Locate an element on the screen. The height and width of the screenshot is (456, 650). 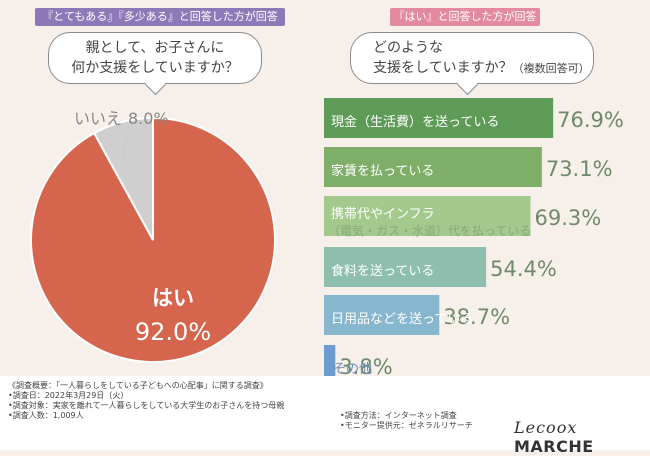
bar-category-label-0: 現金（生活費）を送っている is located at coordinates (415, 122).